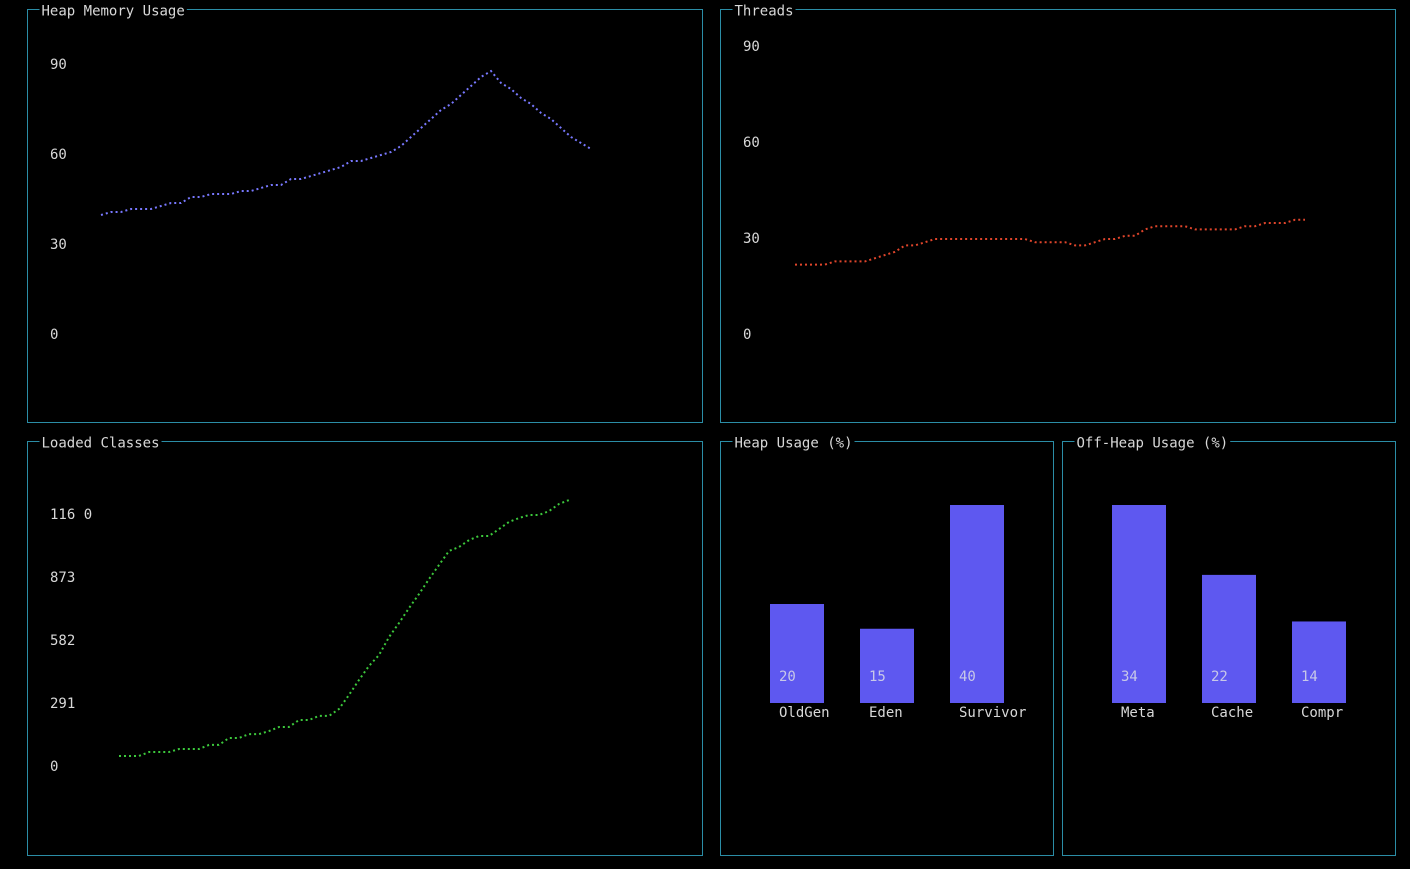 This screenshot has height=869, width=1410. What do you see at coordinates (62, 578) in the screenshot?
I see `y-tick-label: 873` at bounding box center [62, 578].